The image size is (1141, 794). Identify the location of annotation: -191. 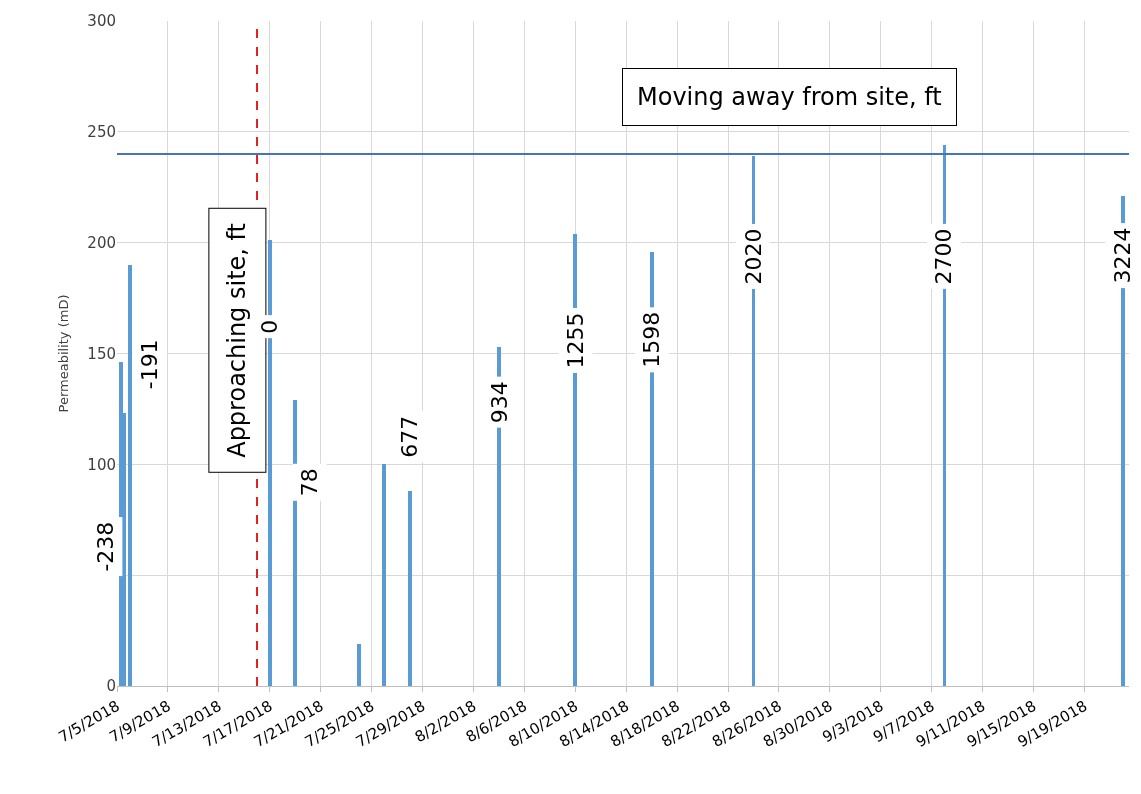
(150, 364).